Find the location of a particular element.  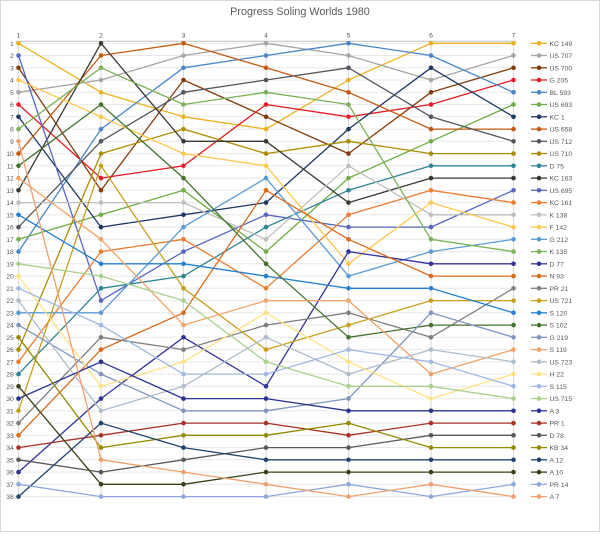

svg-text: 13 is located at coordinates (10, 191).